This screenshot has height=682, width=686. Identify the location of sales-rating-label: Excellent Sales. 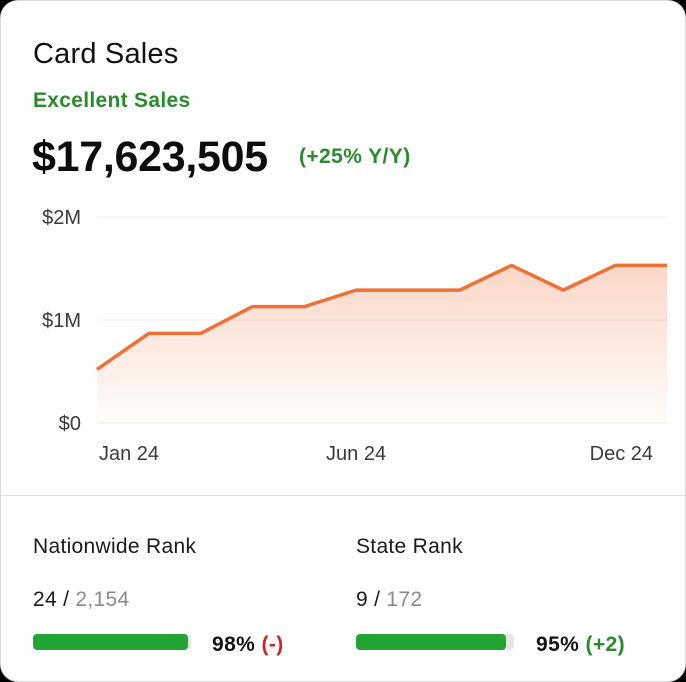
(112, 100).